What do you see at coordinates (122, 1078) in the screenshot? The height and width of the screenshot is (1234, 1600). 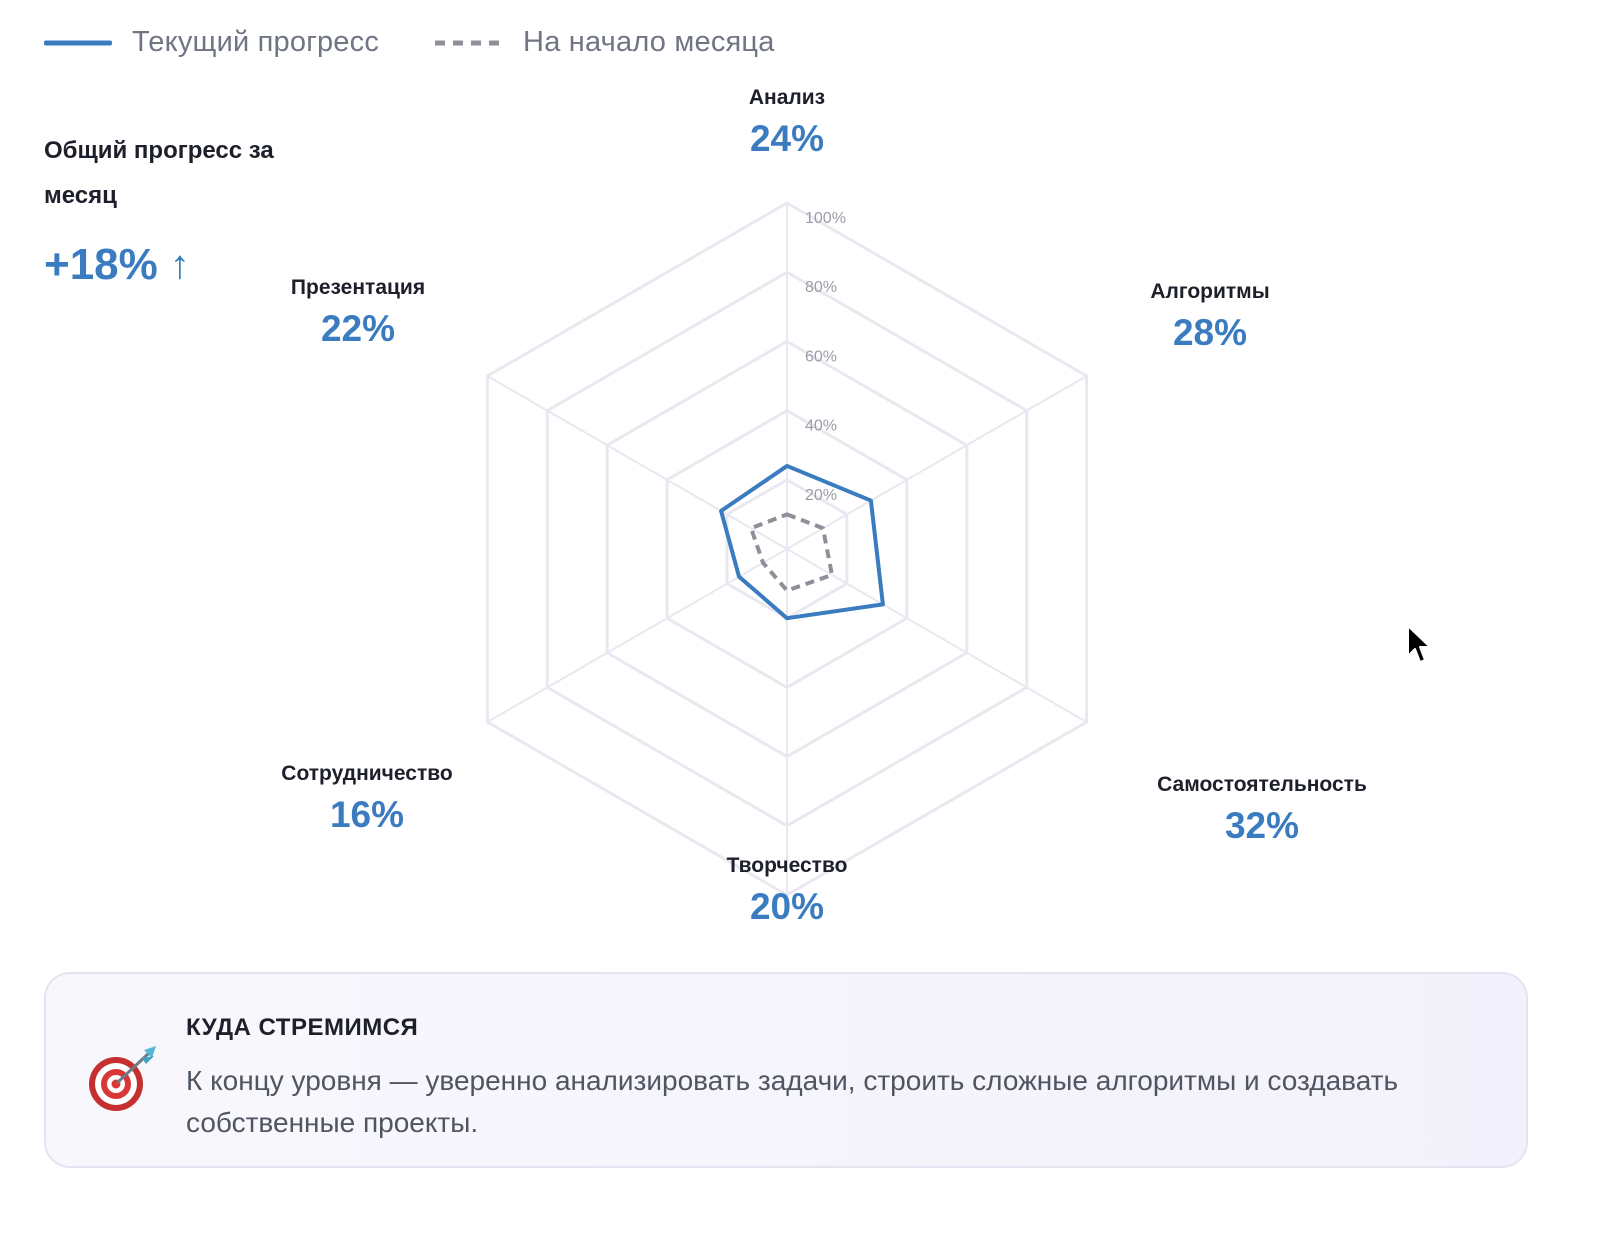 I see `target-dart-icon` at bounding box center [122, 1078].